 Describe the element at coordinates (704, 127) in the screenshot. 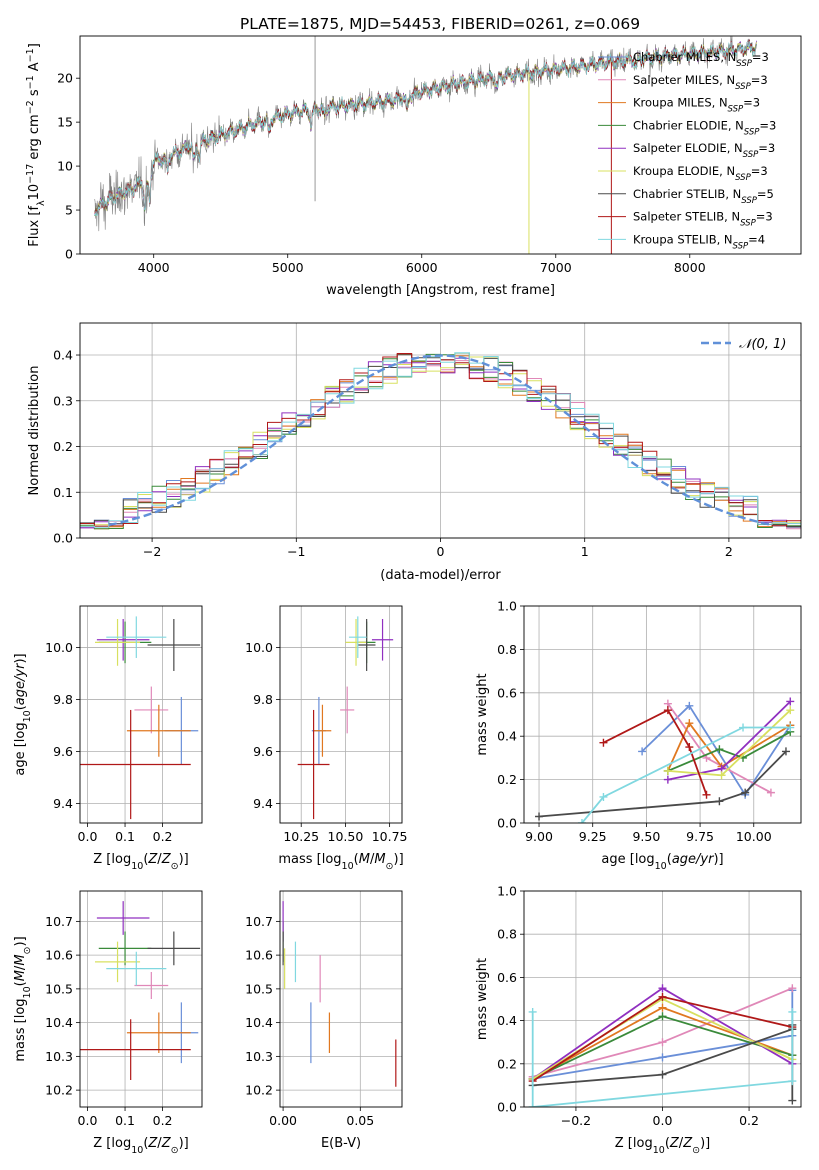

I see `legend-label-chabrier-elodie: Chabrier ELODIE, NSSP=3` at that location.